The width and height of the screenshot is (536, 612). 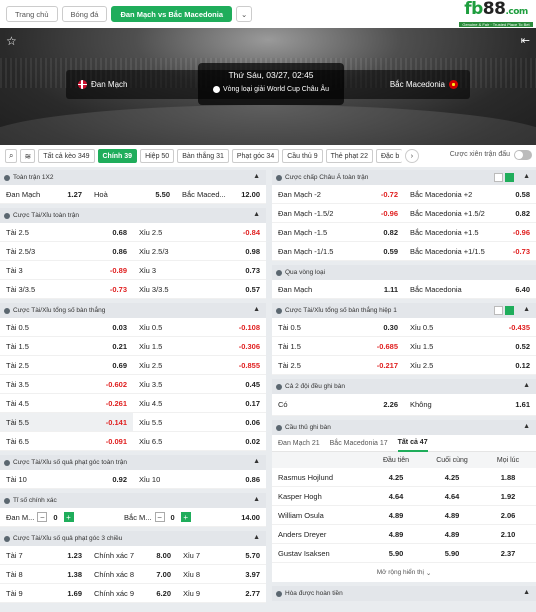 What do you see at coordinates (412, 443) in the screenshot?
I see `subtab-all: Tất cả 47` at bounding box center [412, 443].